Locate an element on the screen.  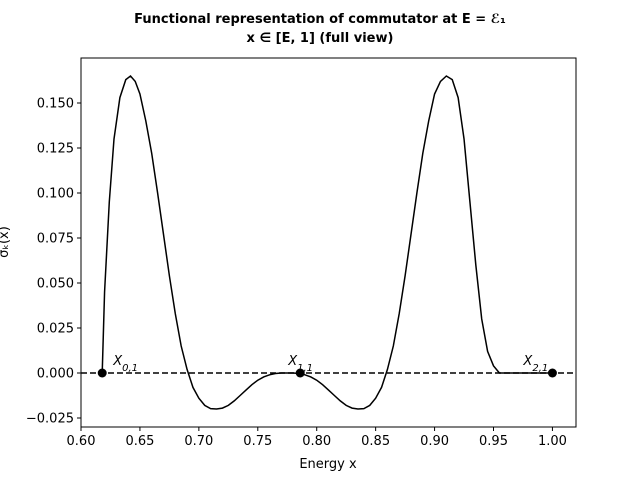
y-tick-label: 0.125 is located at coordinates (55, 149).